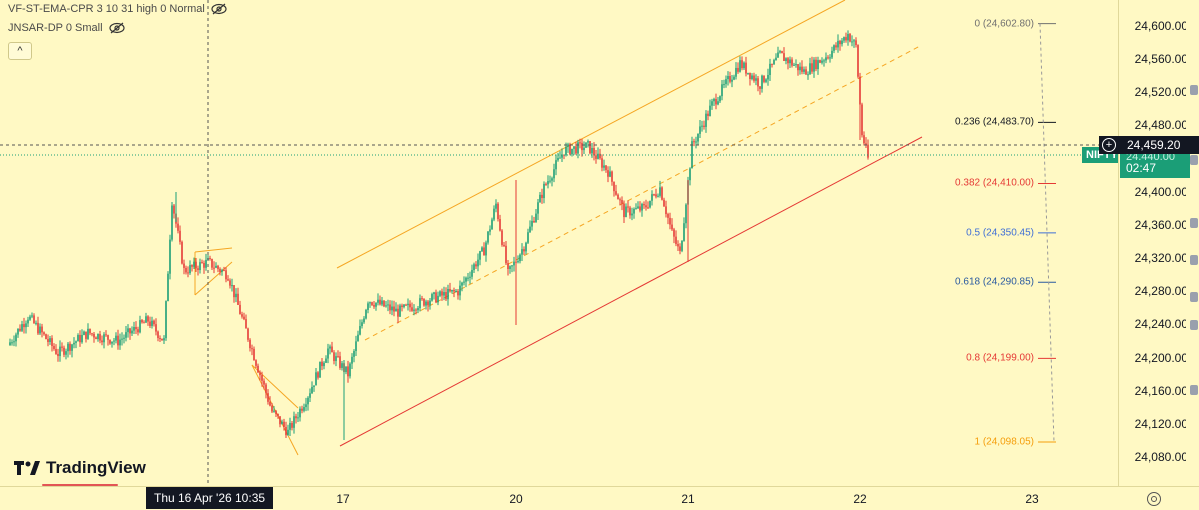 This screenshot has height=510, width=1199. What do you see at coordinates (1154, 499) in the screenshot?
I see `settings-gear-icon` at bounding box center [1154, 499].